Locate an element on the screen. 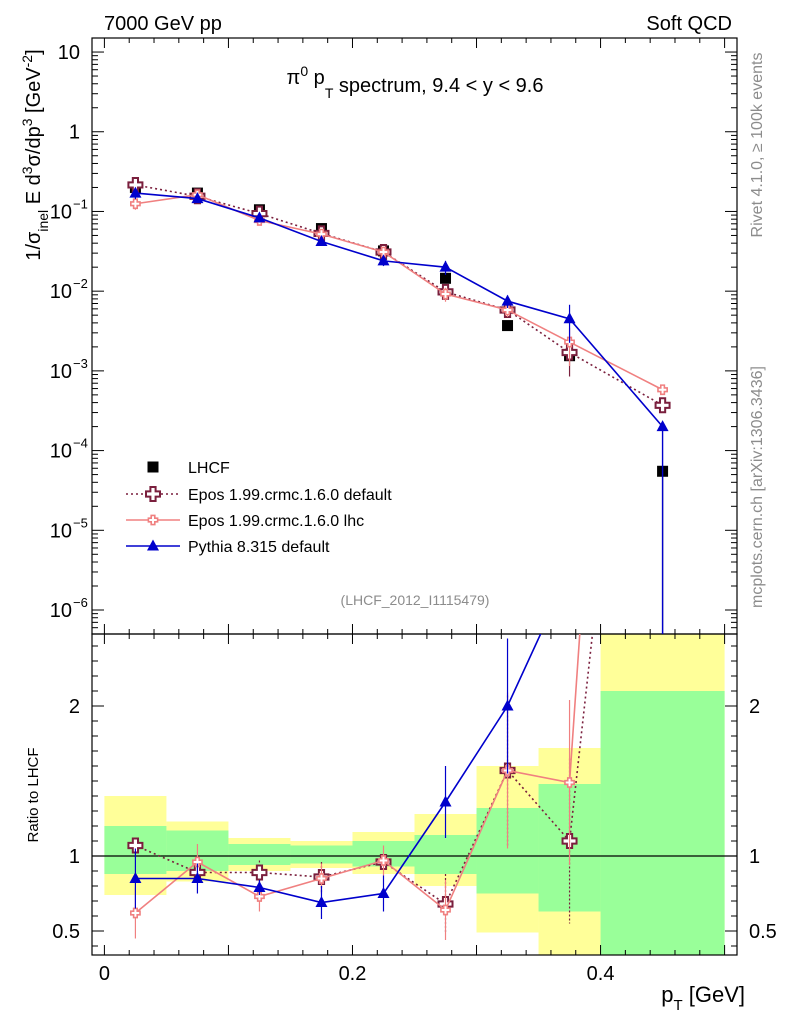 The height and width of the screenshot is (1024, 786). analysis-tag: (LHCF_2012_I1115479) is located at coordinates (415, 600).